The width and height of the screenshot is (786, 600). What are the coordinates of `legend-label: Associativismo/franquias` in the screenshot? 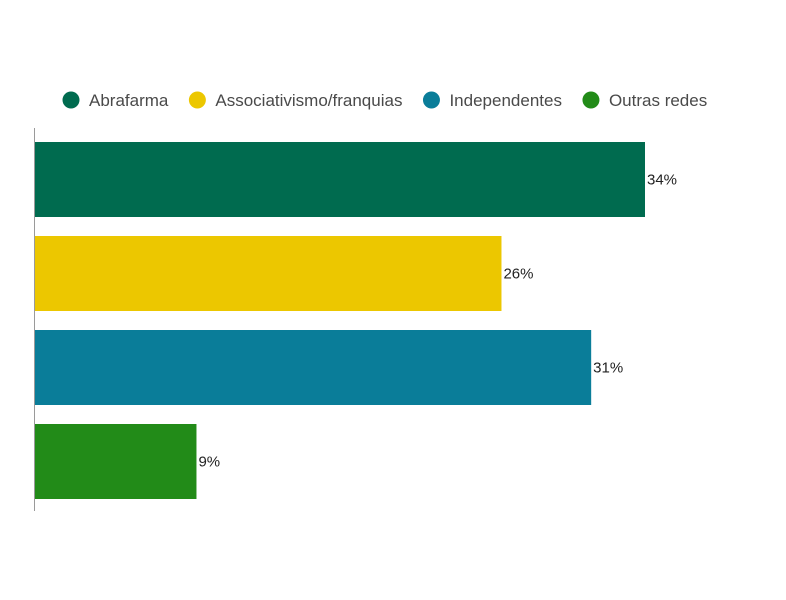 It's located at (308, 100).